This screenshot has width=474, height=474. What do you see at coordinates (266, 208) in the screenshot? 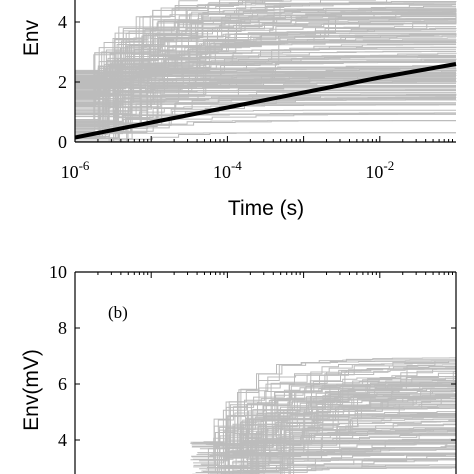
I see `top-x-axis-label: Time (s)` at bounding box center [266, 208].